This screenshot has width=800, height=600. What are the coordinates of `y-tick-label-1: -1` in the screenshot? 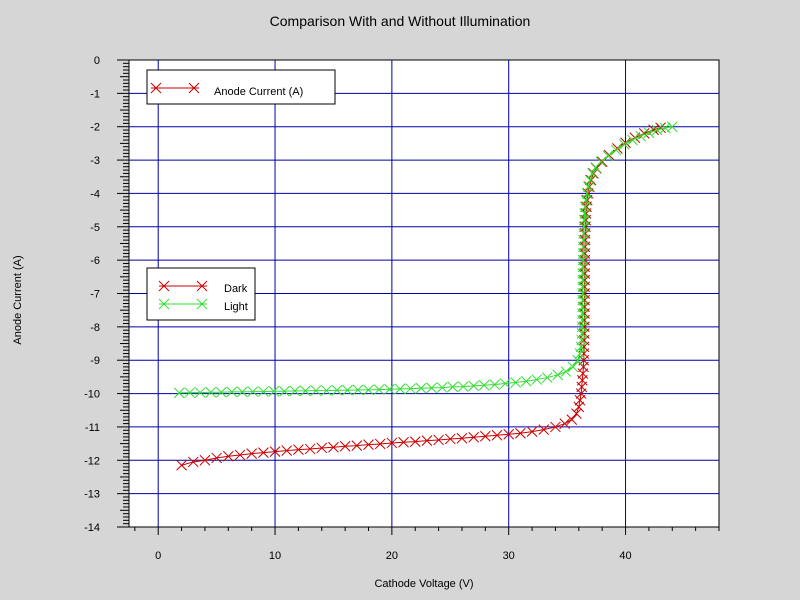 It's located at (95, 94).